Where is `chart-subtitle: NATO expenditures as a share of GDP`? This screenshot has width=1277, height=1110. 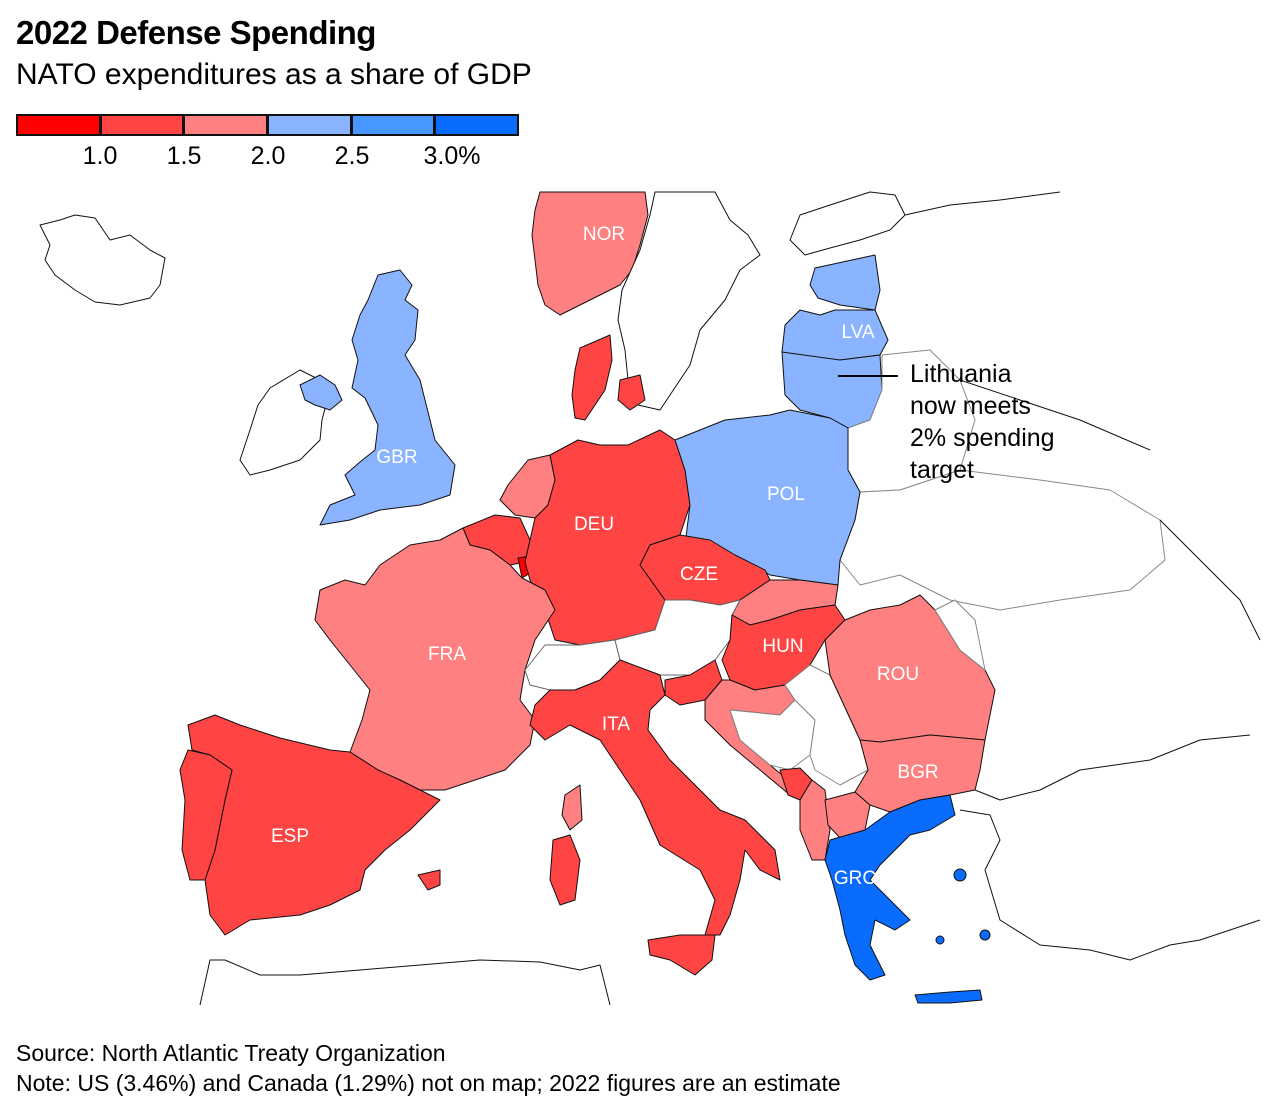
chart-subtitle: NATO expenditures as a share of GDP is located at coordinates (274, 74).